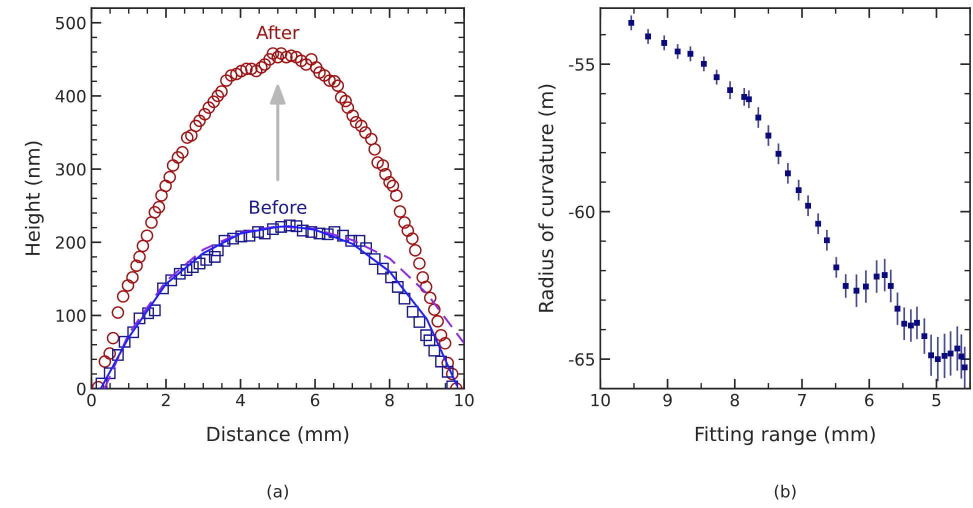  What do you see at coordinates (667, 400) in the screenshot?
I see `x-tick-label: 9` at bounding box center [667, 400].